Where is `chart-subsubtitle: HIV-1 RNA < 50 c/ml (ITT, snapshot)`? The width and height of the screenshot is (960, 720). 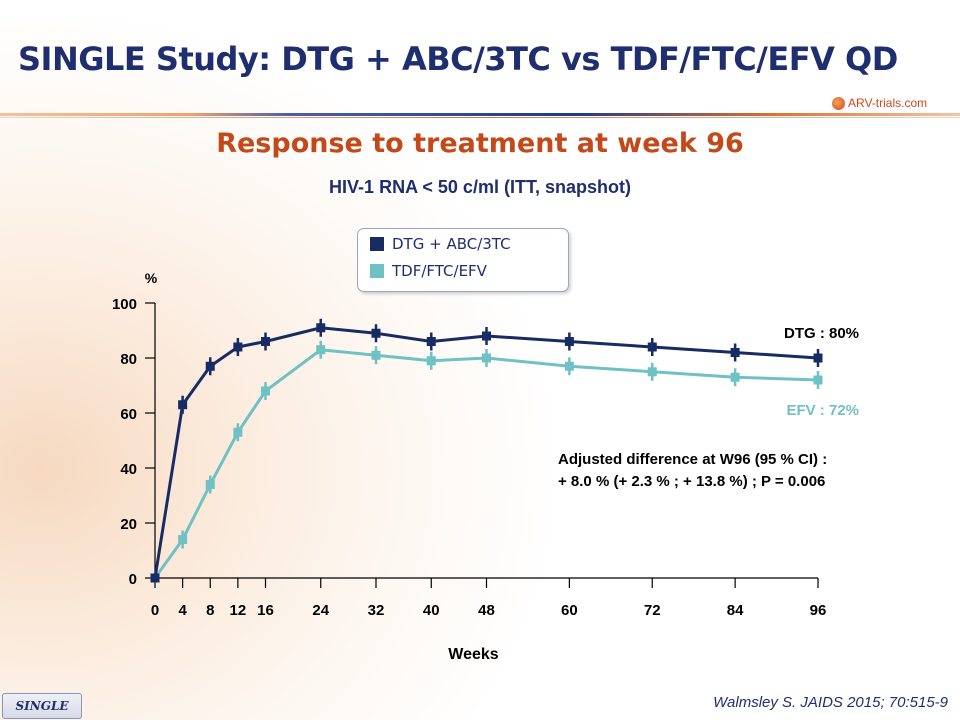
chart-subsubtitle: HIV-1 RNA < 50 c/ml (ITT, snapshot) is located at coordinates (480, 187).